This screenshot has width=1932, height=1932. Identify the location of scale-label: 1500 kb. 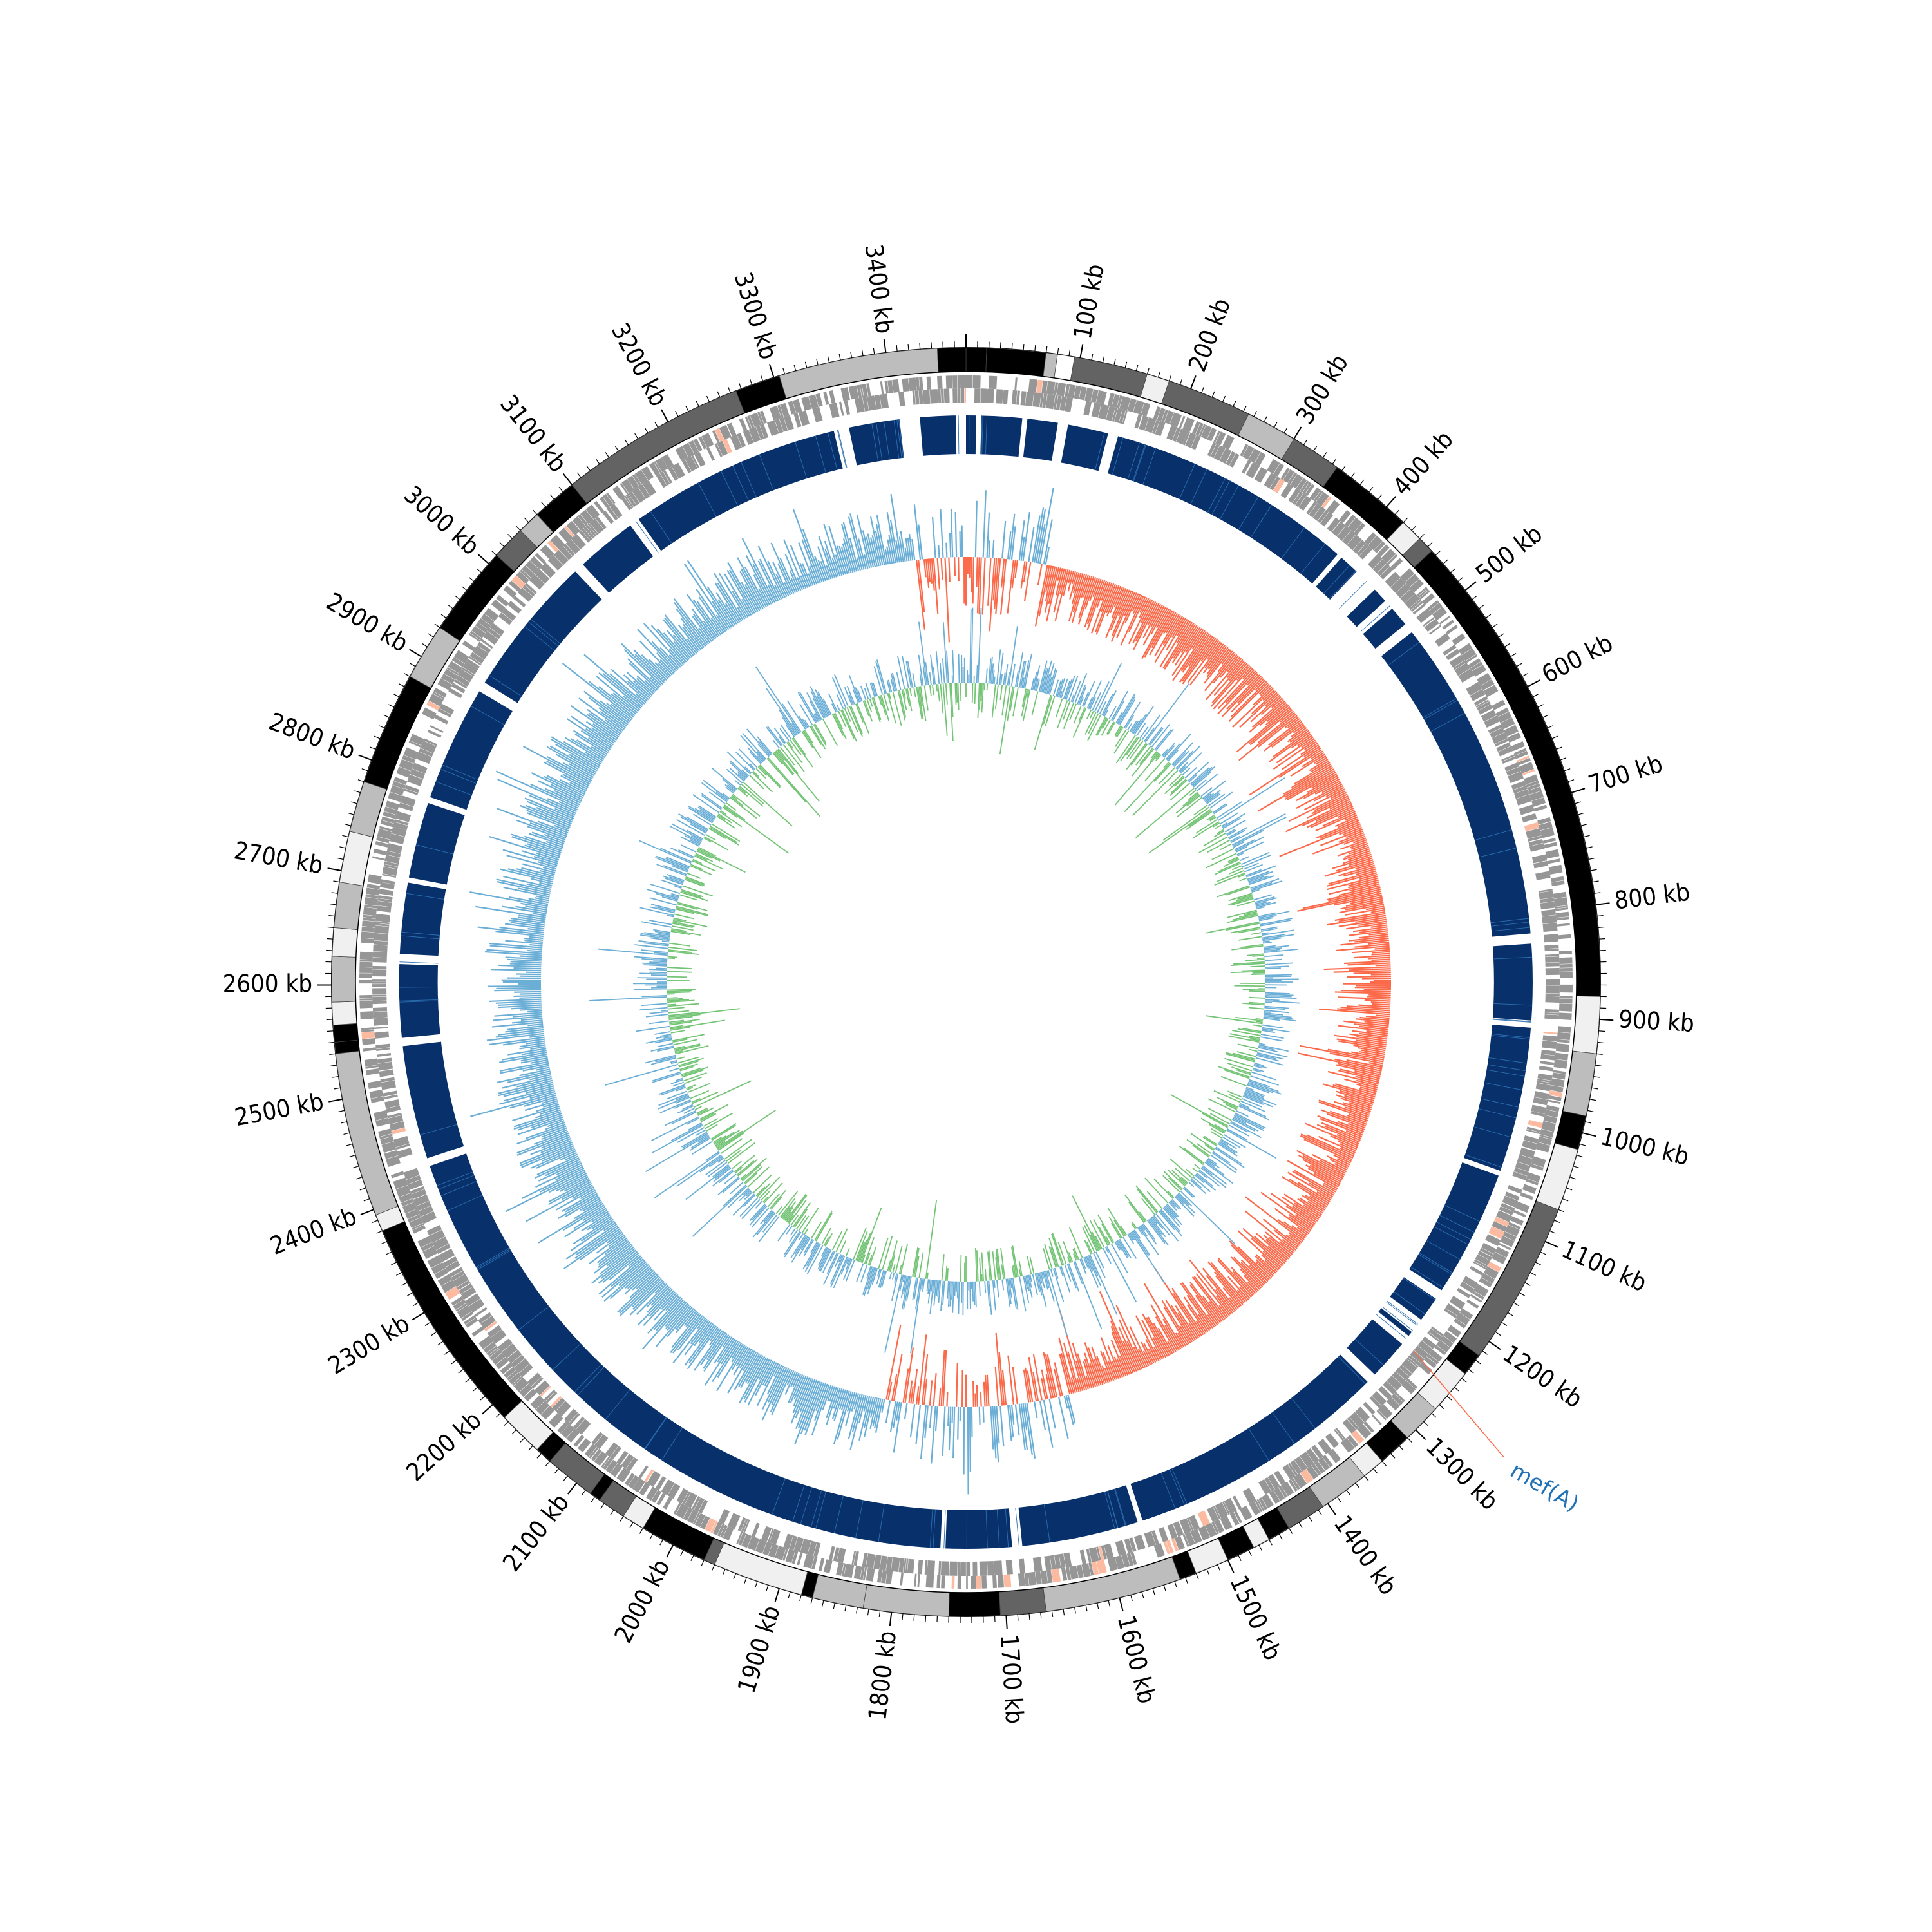
(1255, 1618).